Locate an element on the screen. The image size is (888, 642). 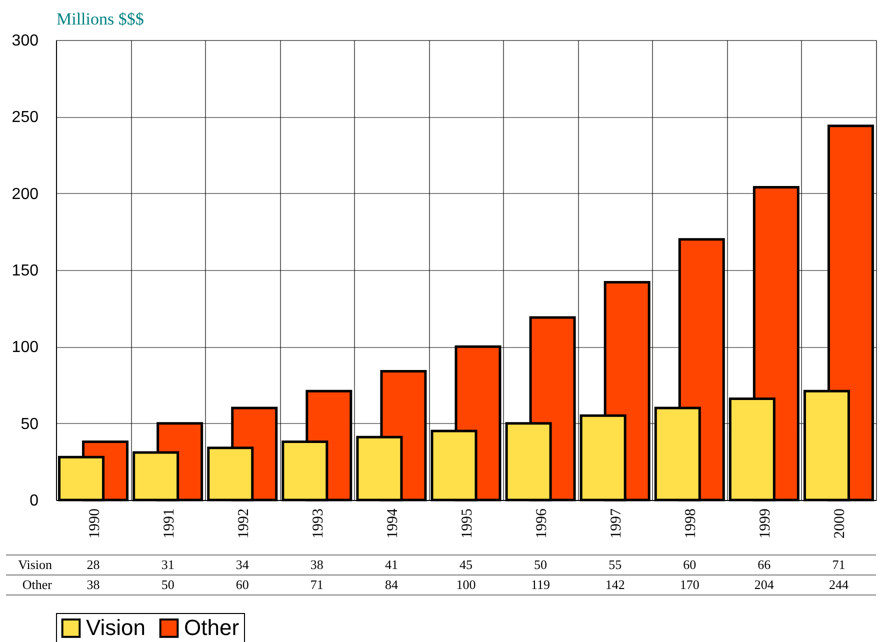
data-label: 34 is located at coordinates (243, 564).